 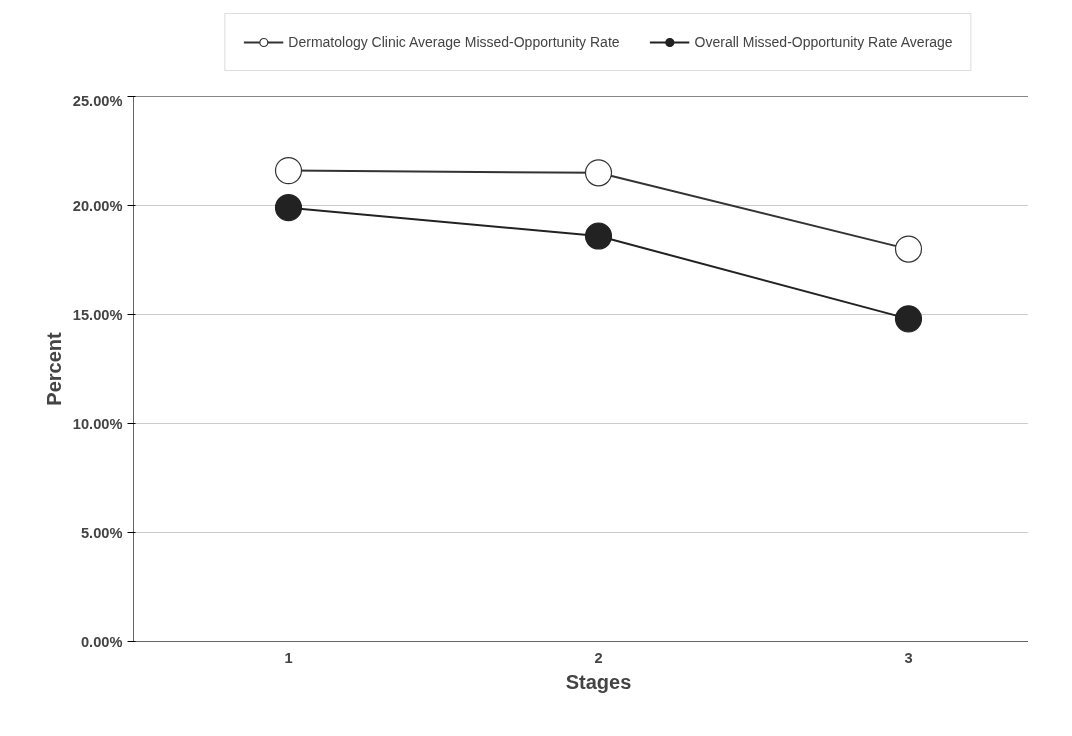 What do you see at coordinates (53, 368) in the screenshot?
I see `y-axis-title: Percent` at bounding box center [53, 368].